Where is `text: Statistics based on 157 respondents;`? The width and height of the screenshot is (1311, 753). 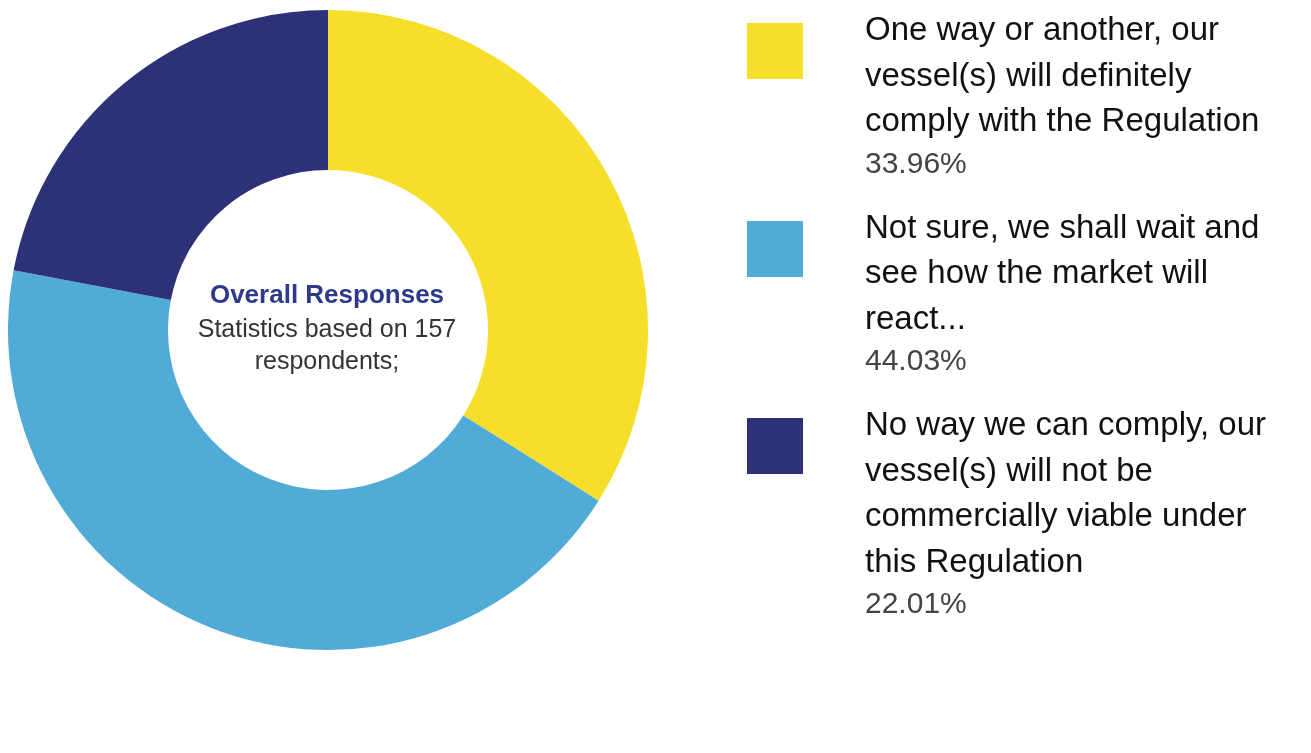 text: Statistics based on 157 respondents; is located at coordinates (327, 344).